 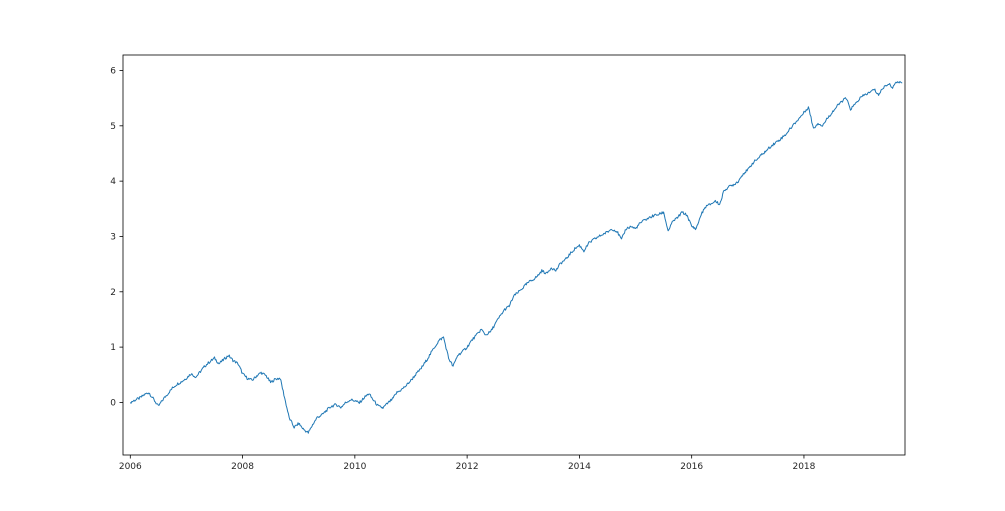 I want to click on y-tick-label: 5, so click(x=113, y=127).